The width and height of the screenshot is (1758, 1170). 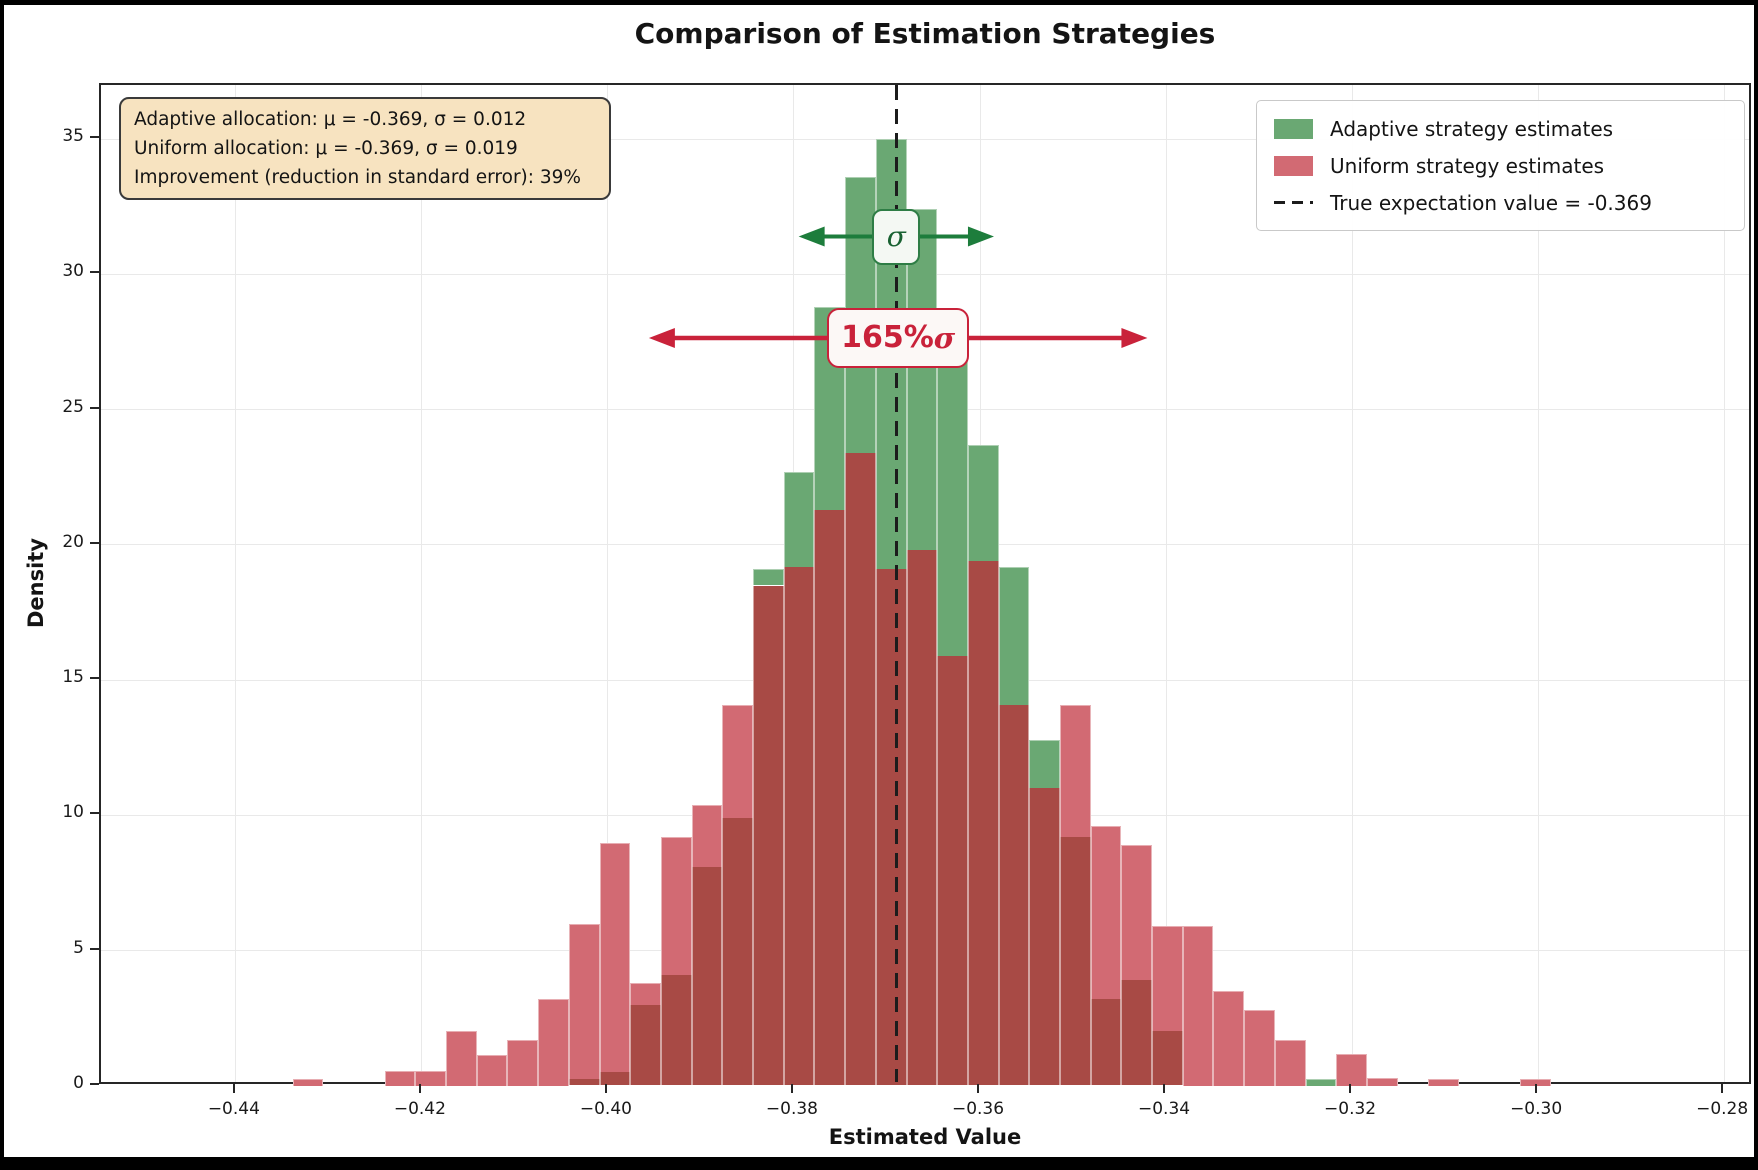 I want to click on adaptive-swatch-icon, so click(x=1293, y=128).